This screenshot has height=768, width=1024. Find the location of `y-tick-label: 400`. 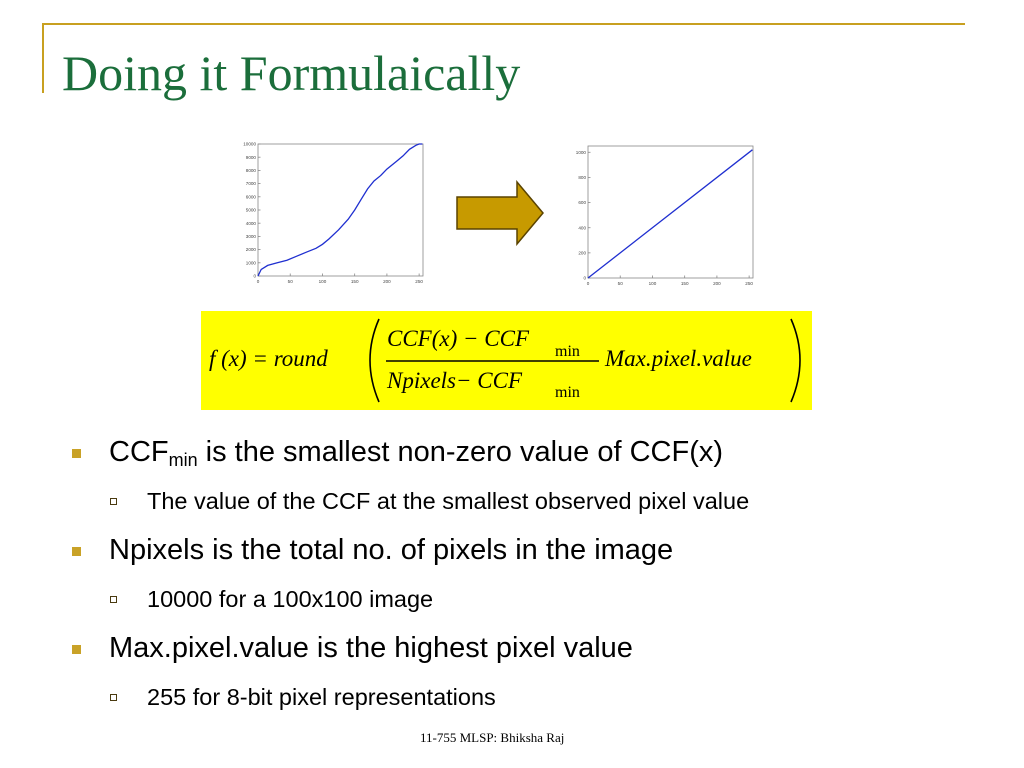

y-tick-label: 400 is located at coordinates (582, 227).